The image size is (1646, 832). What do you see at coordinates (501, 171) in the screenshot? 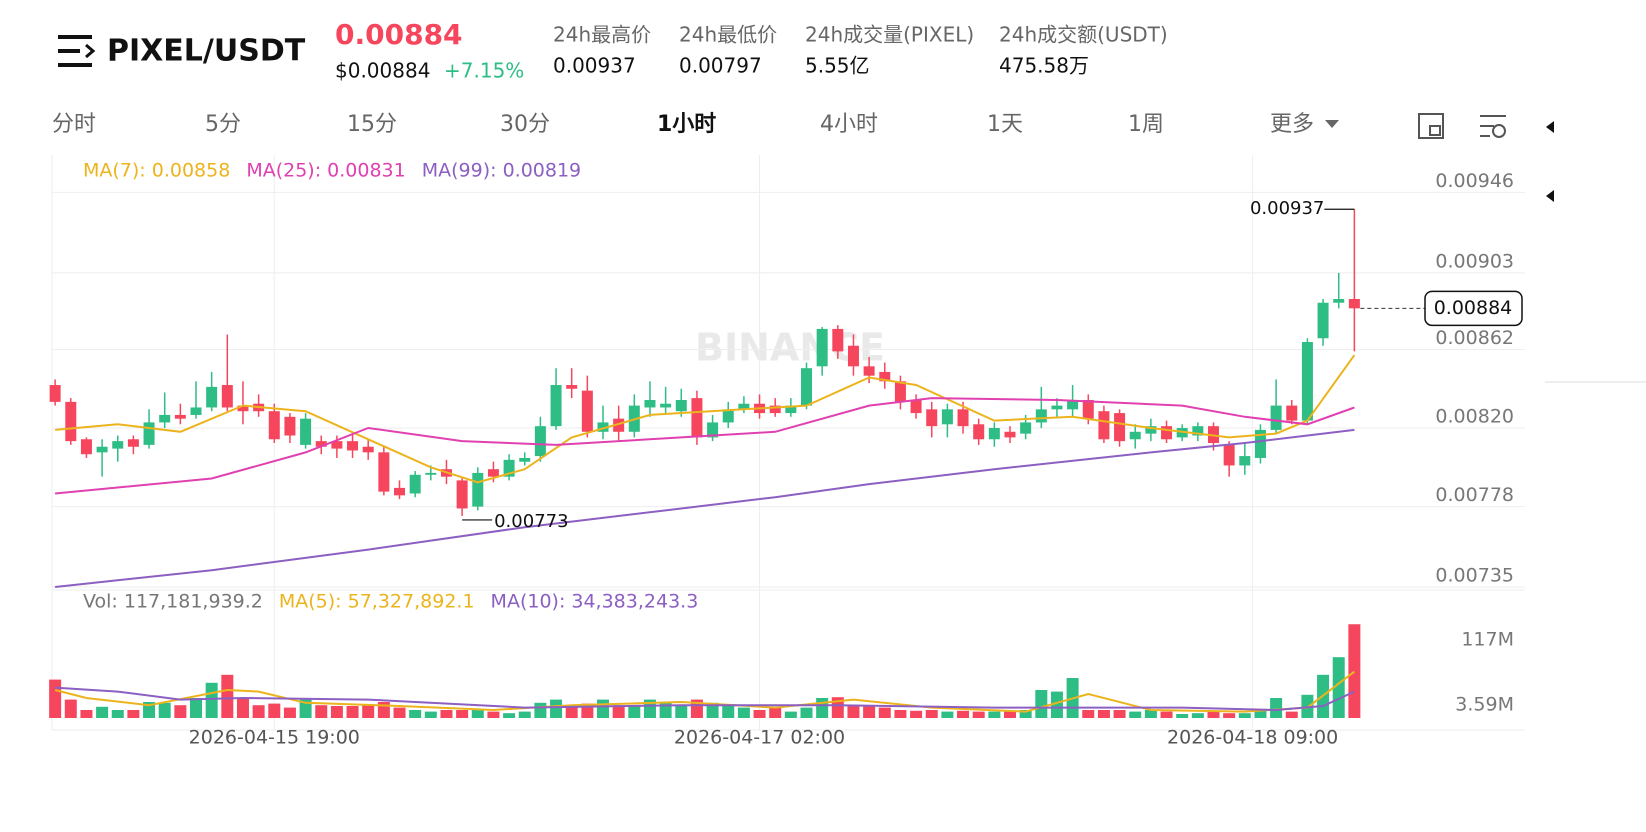
I see `ma-legend: MA(99): 0.00819` at bounding box center [501, 171].